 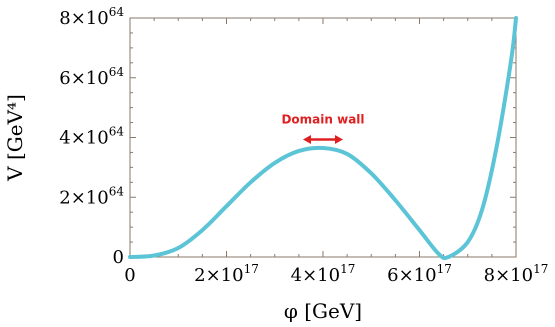 What do you see at coordinates (15, 138) in the screenshot?
I see `y-axis-label: V [GeV⁴]` at bounding box center [15, 138].